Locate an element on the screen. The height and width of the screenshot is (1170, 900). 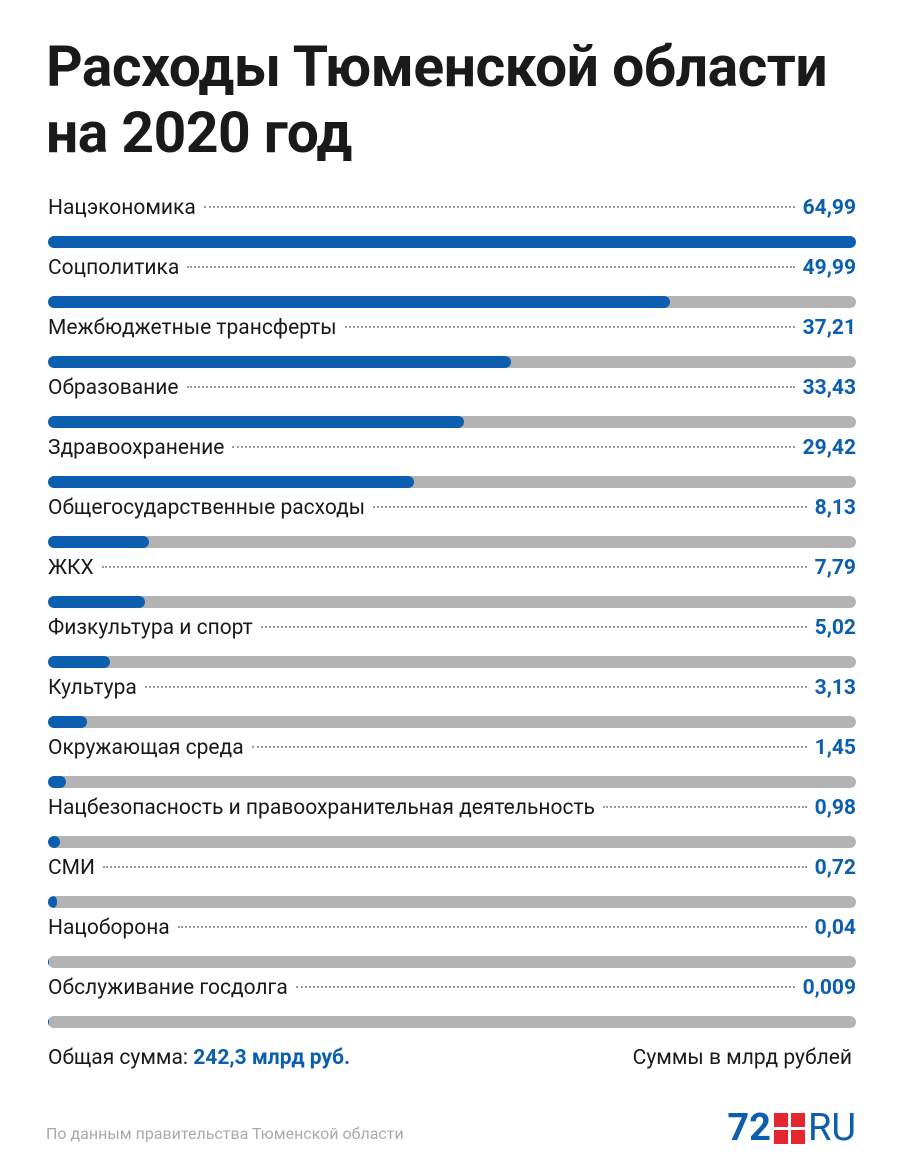
row-label-line: ЖКХ 7,79 is located at coordinates (452, 571).